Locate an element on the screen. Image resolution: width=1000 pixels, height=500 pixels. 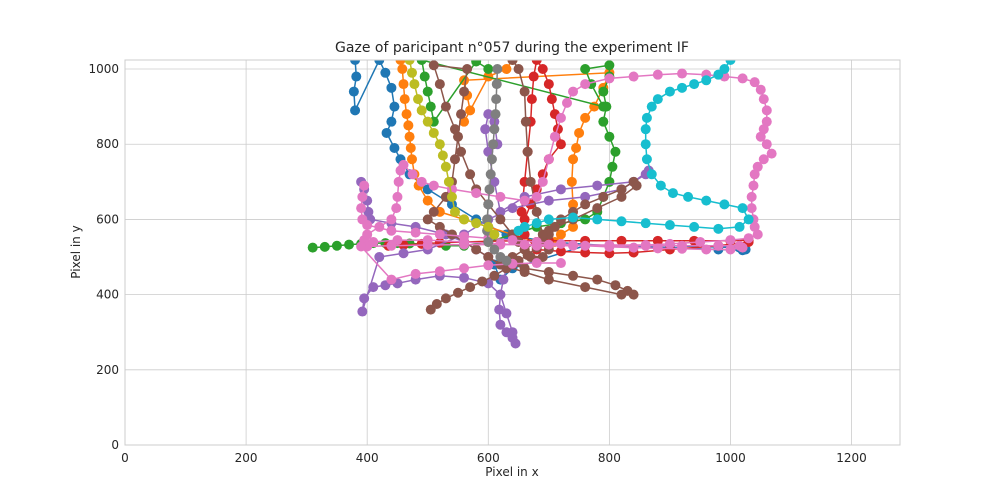
x-tick-label: 1200 is located at coordinates (851, 458).